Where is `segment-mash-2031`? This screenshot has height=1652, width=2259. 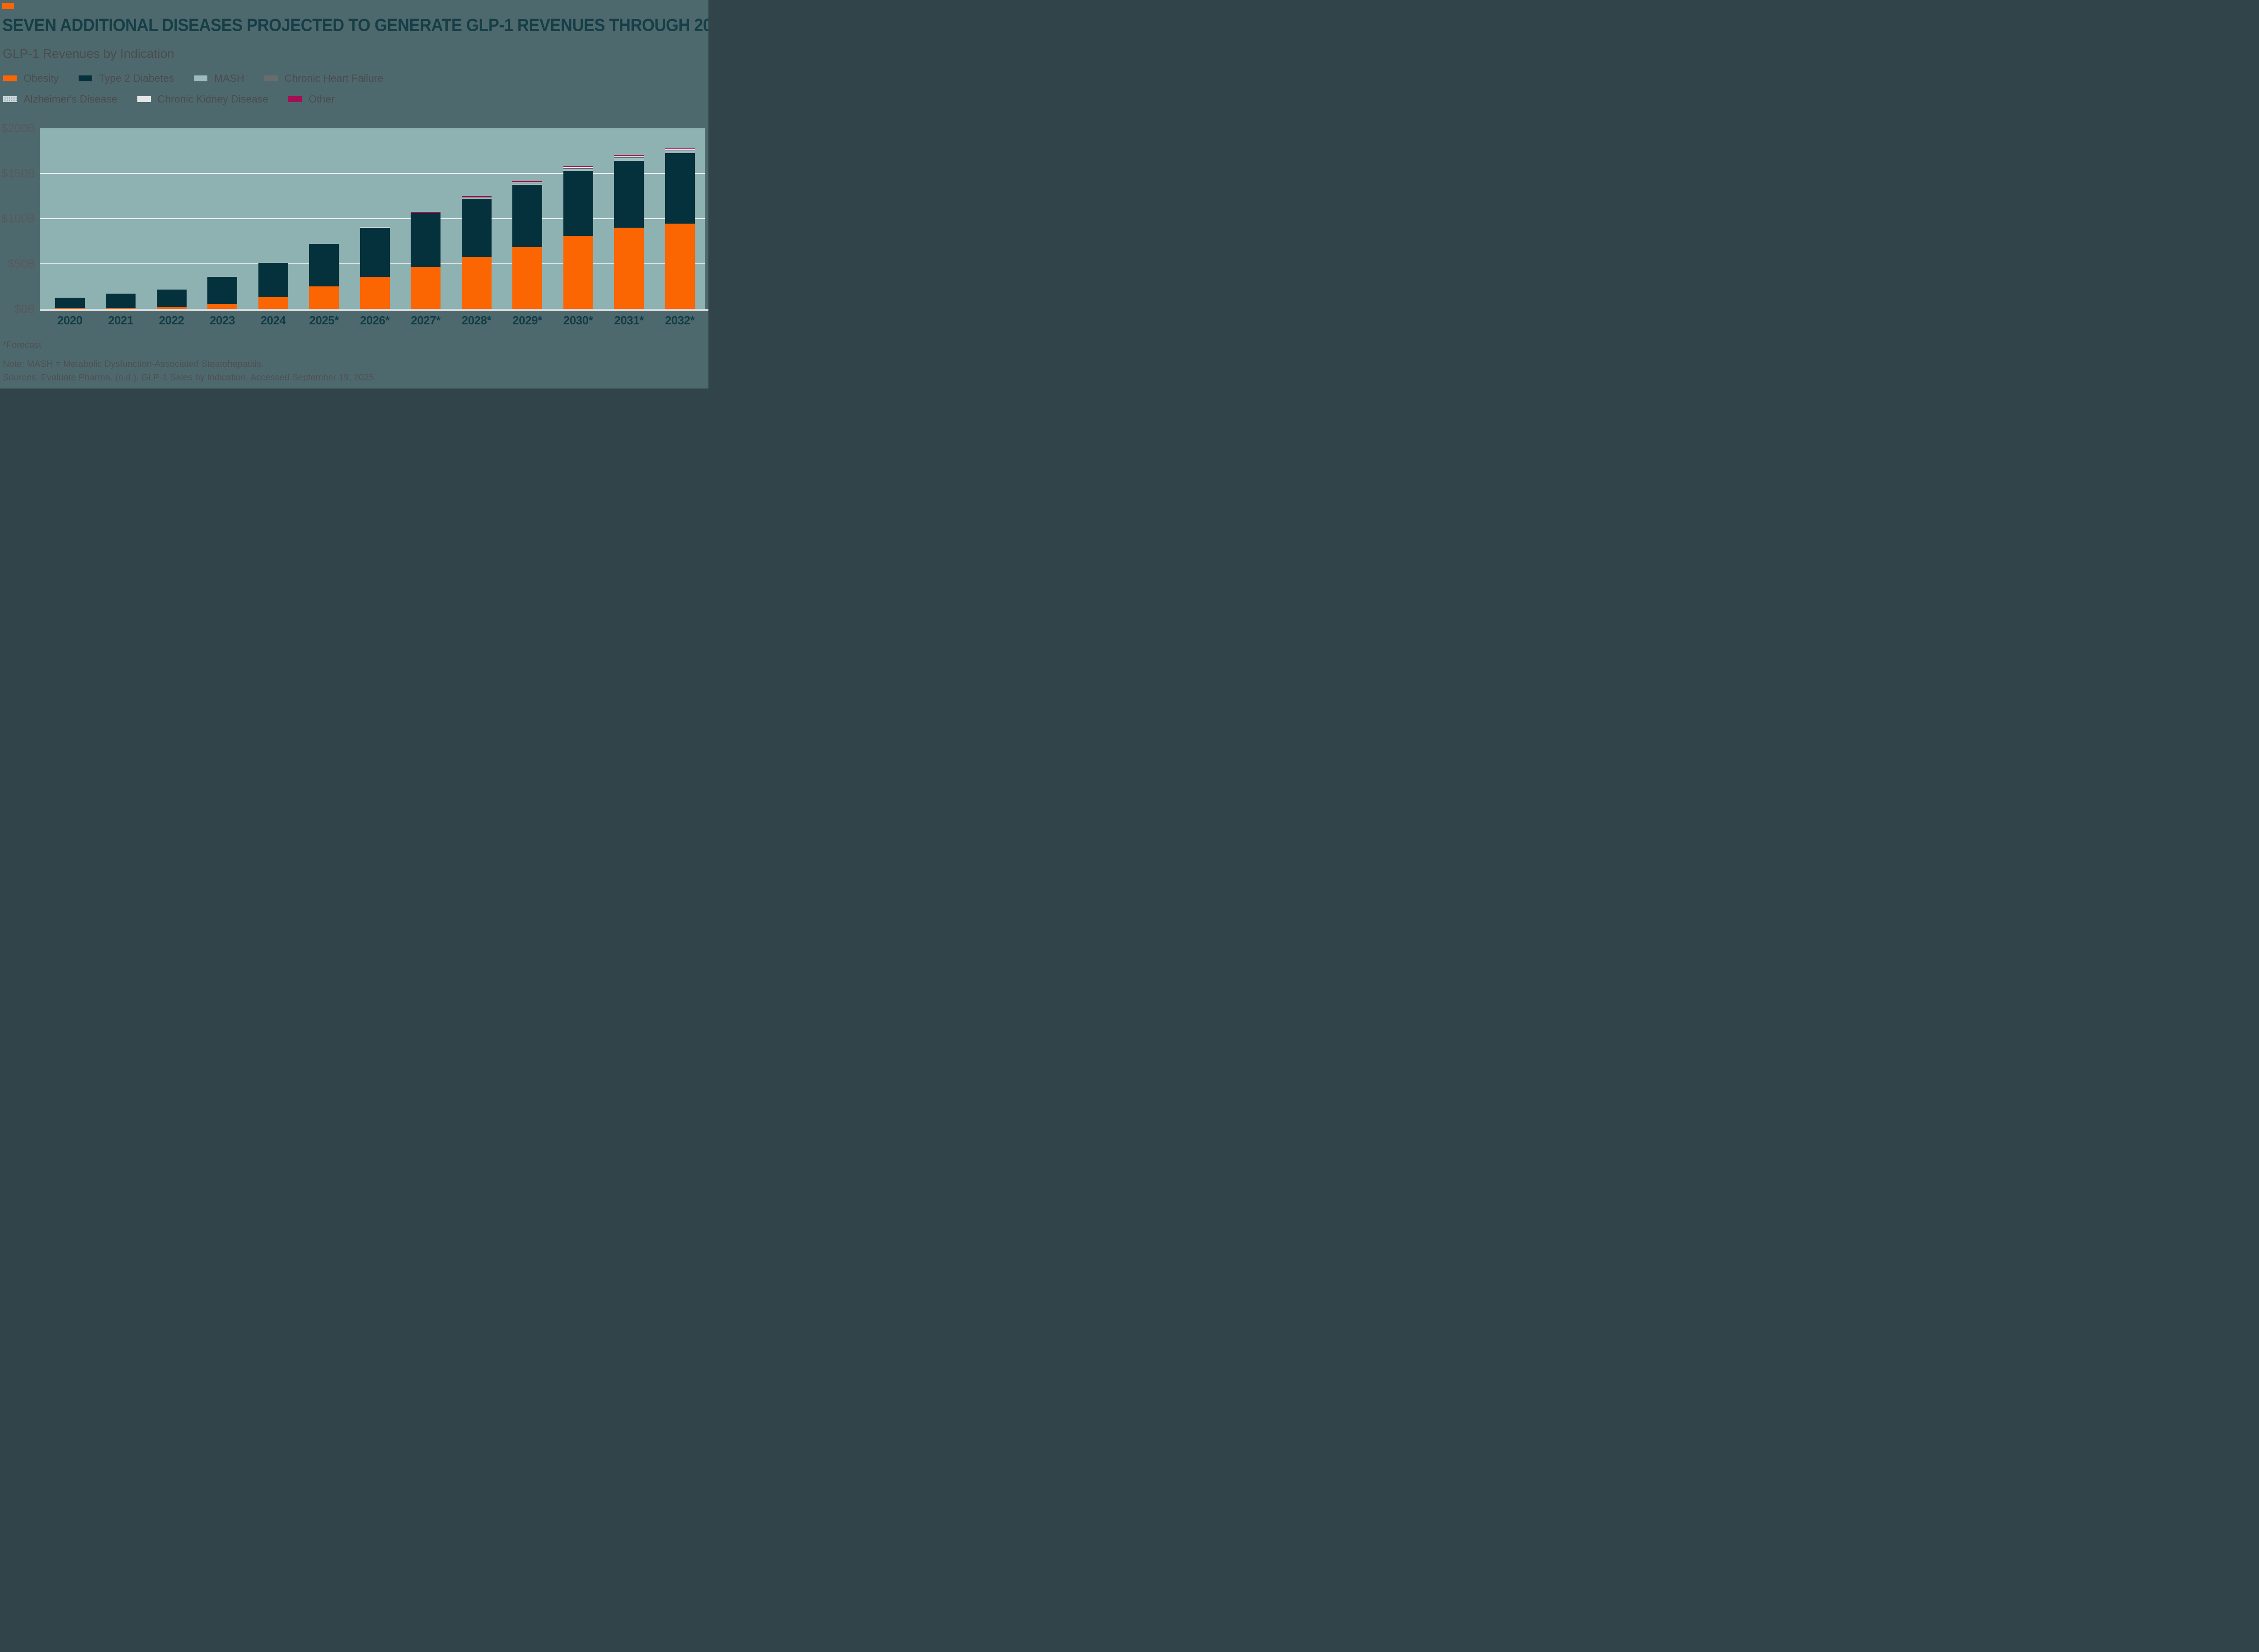
segment-mash-2031 is located at coordinates (629, 159).